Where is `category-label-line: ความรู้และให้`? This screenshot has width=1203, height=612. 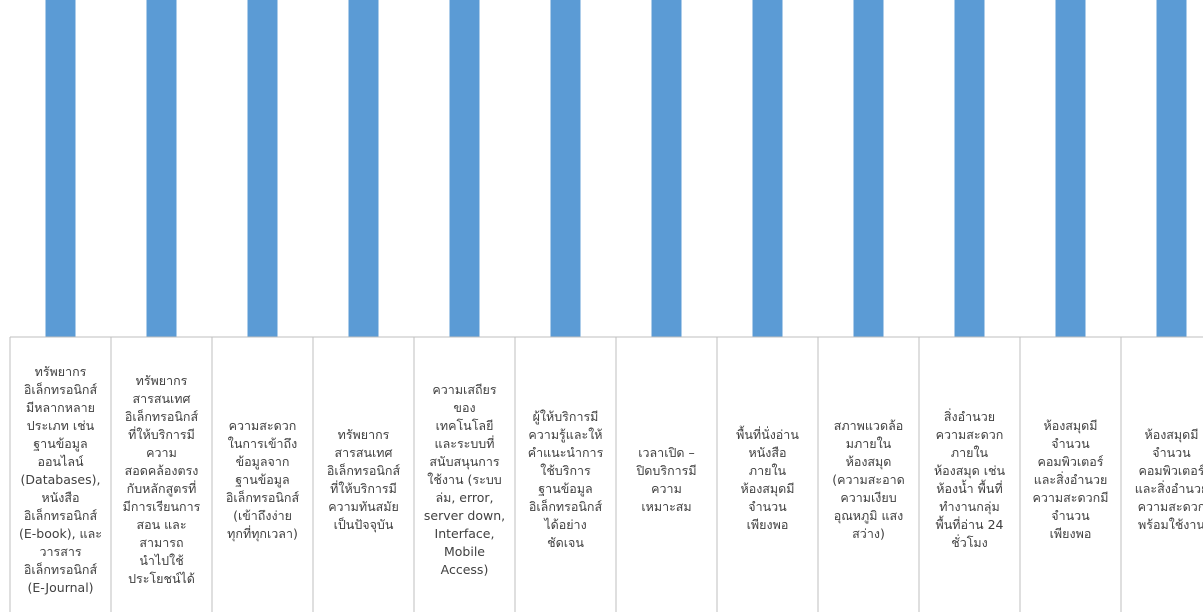
category-label-line: ความรู้และให้ is located at coordinates (565, 435).